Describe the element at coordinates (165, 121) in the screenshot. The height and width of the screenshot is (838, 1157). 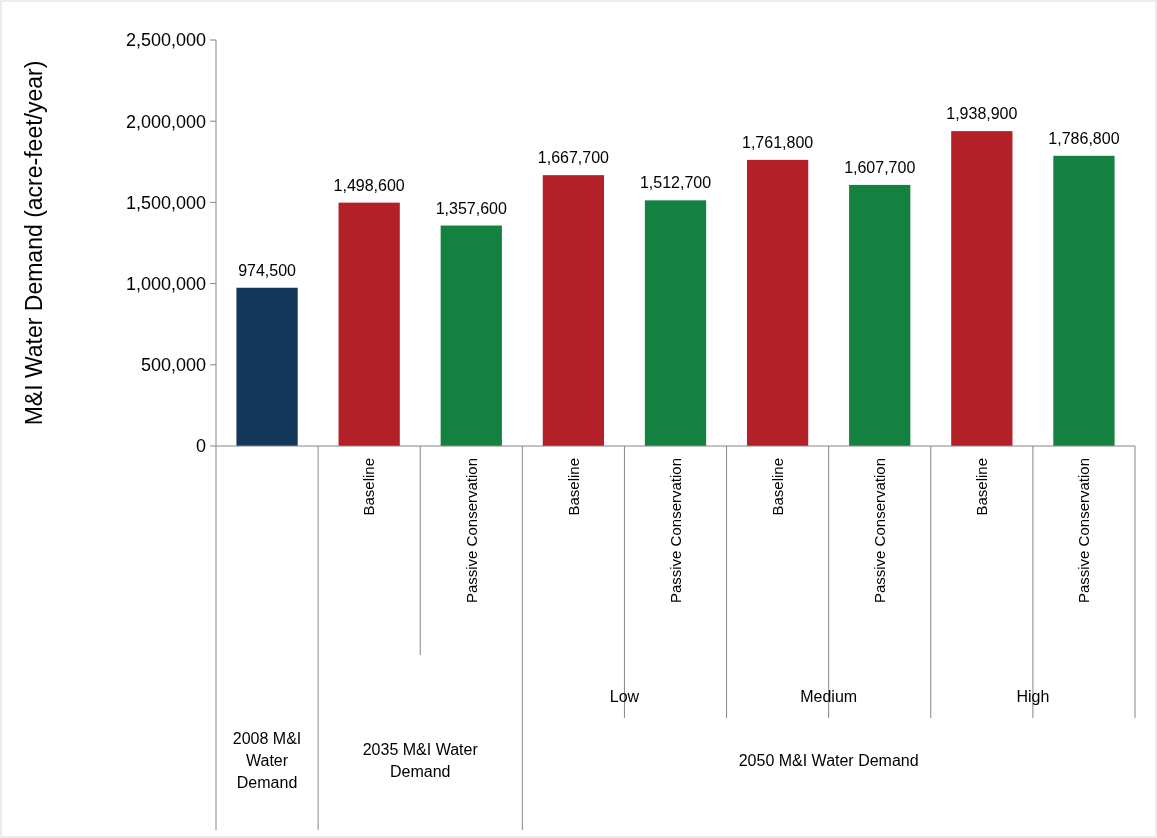
I see `y-tick-label: 2,000,000` at that location.